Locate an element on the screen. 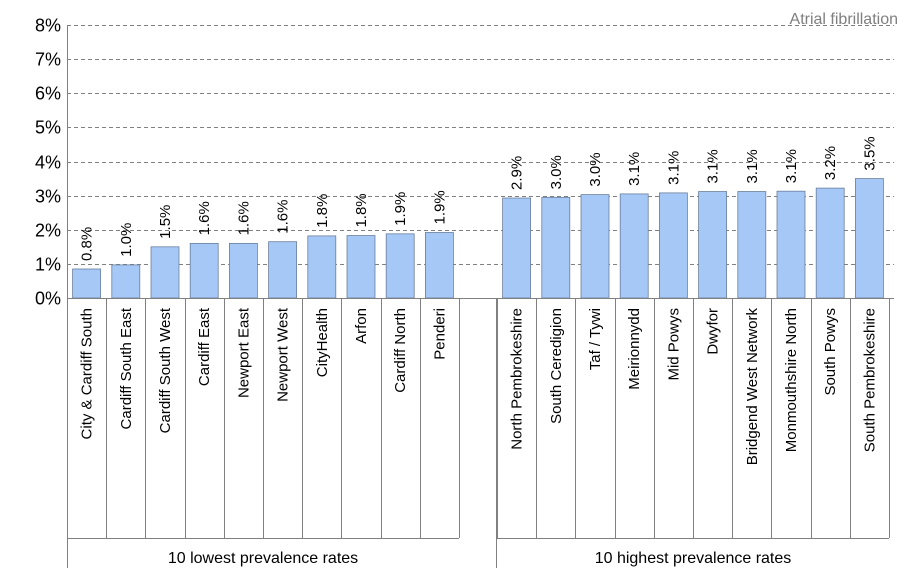  data-label: 2.9% is located at coordinates (517, 173).